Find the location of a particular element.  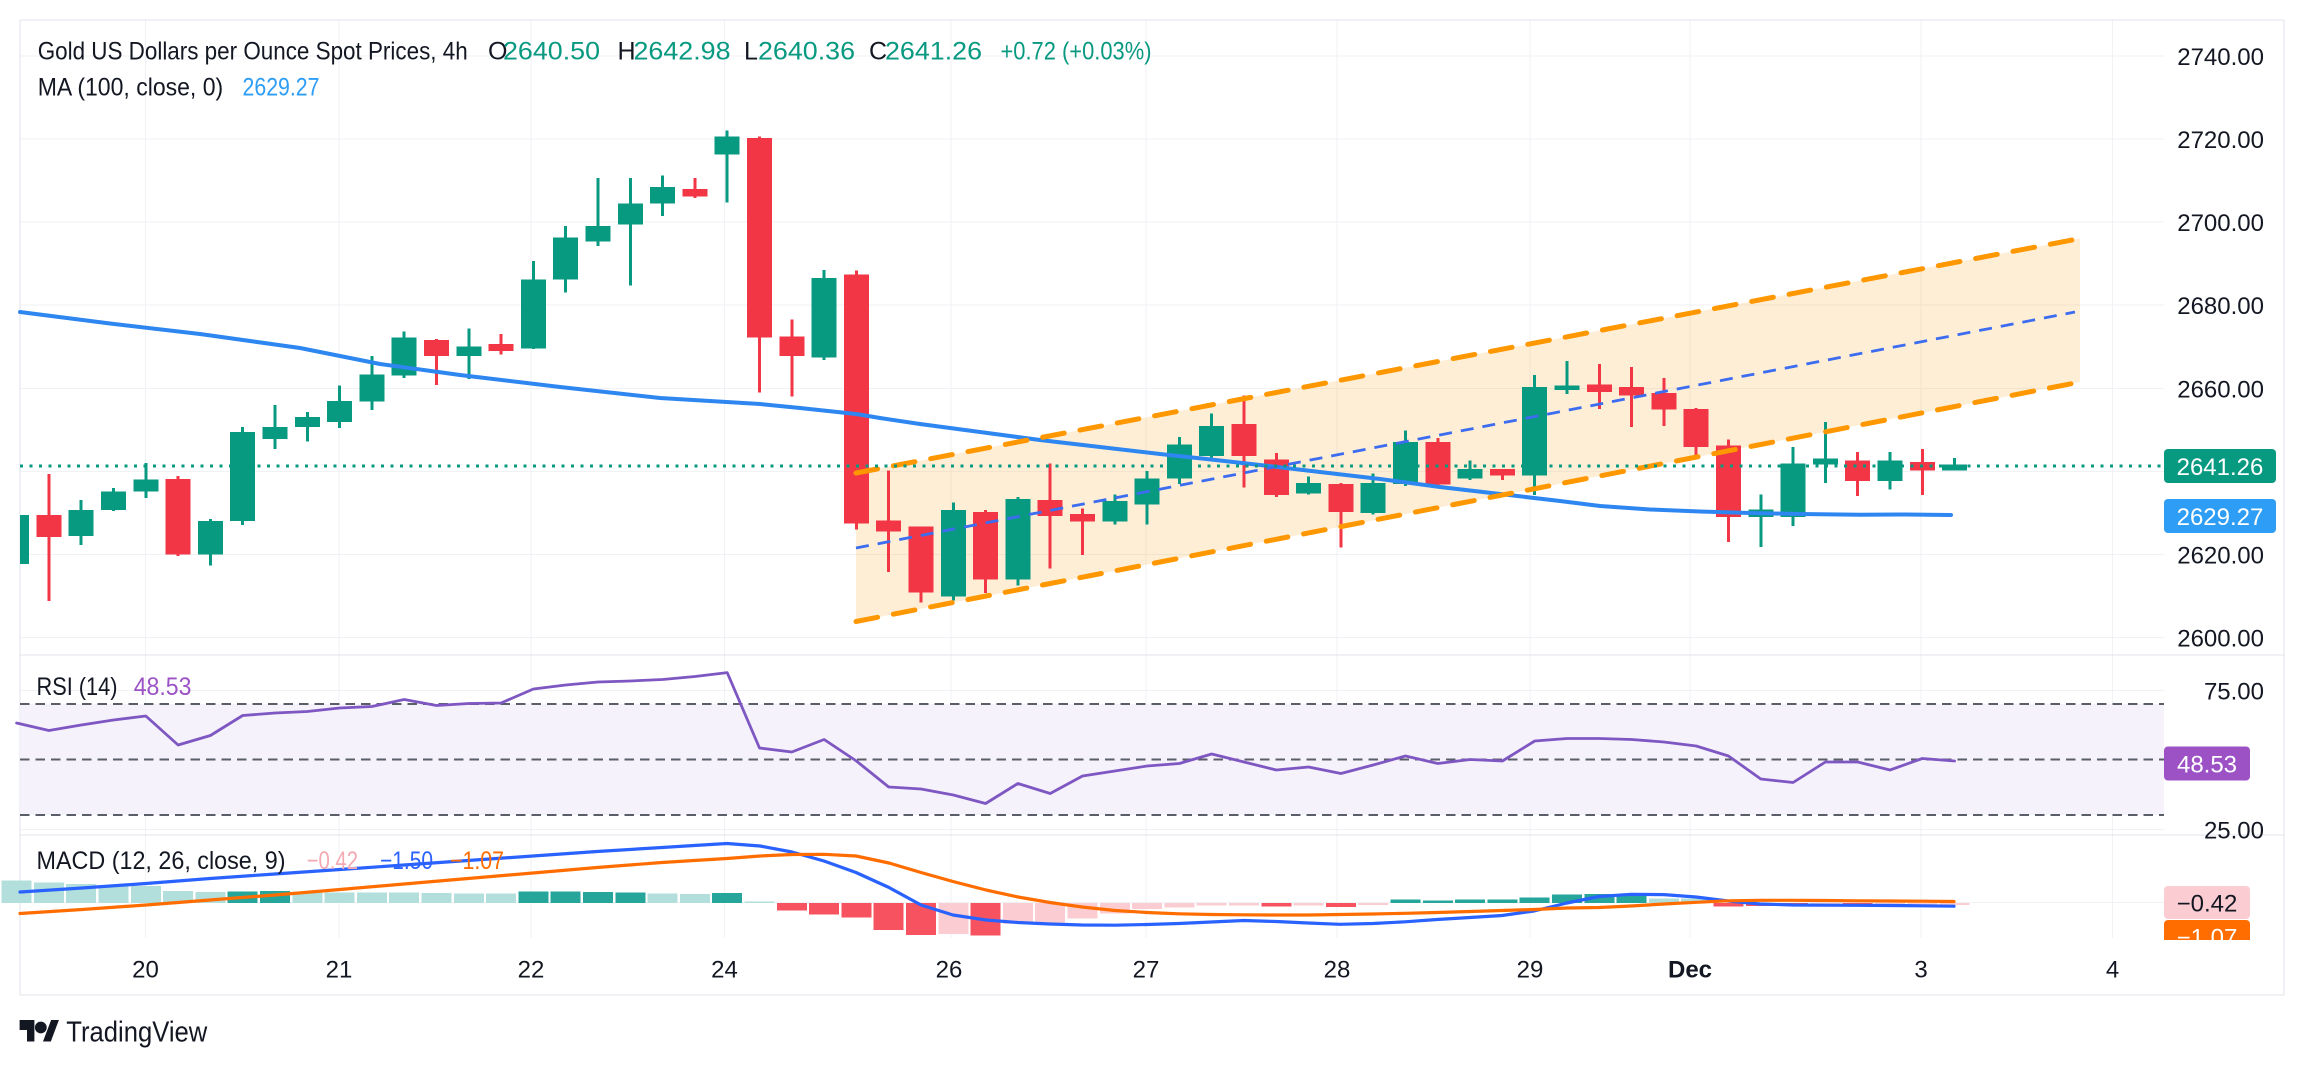

svg-text: 26 is located at coordinates (949, 970).